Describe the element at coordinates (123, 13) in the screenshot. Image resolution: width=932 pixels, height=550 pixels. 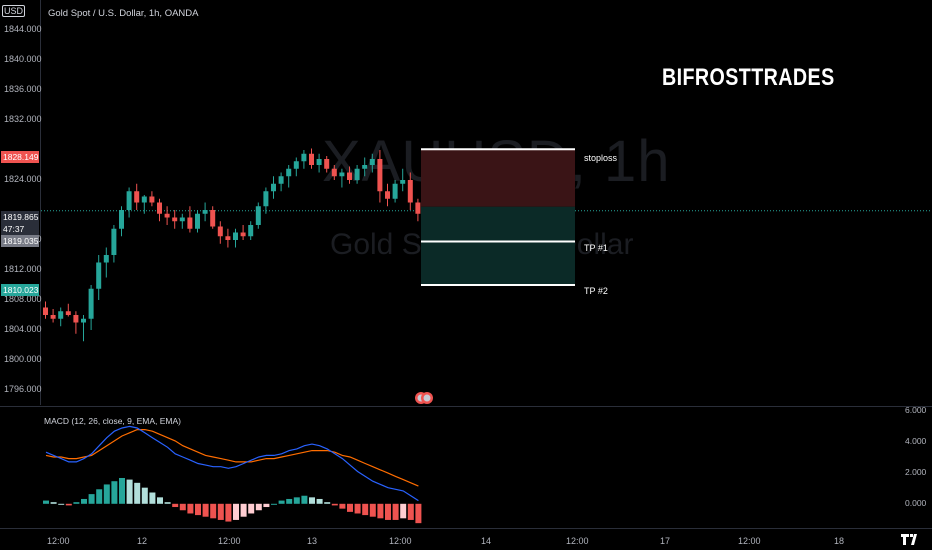
I see `symbol-title: Gold Spot / U.S. Dollar, 1h, OANDA` at that location.